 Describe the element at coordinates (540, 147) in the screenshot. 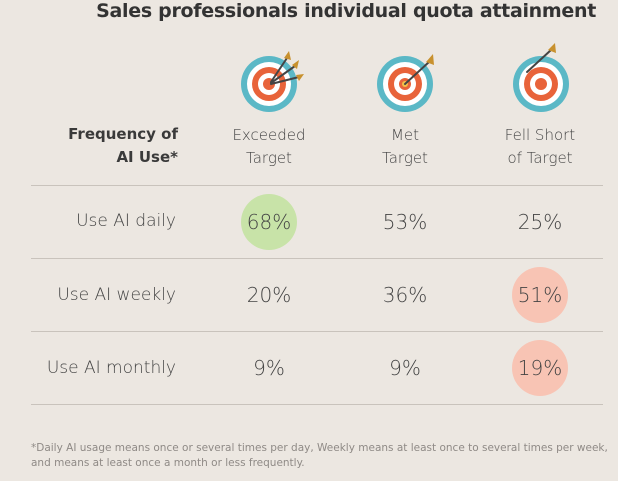

I see `column-header-fell-short: Fell Short of Target` at that location.